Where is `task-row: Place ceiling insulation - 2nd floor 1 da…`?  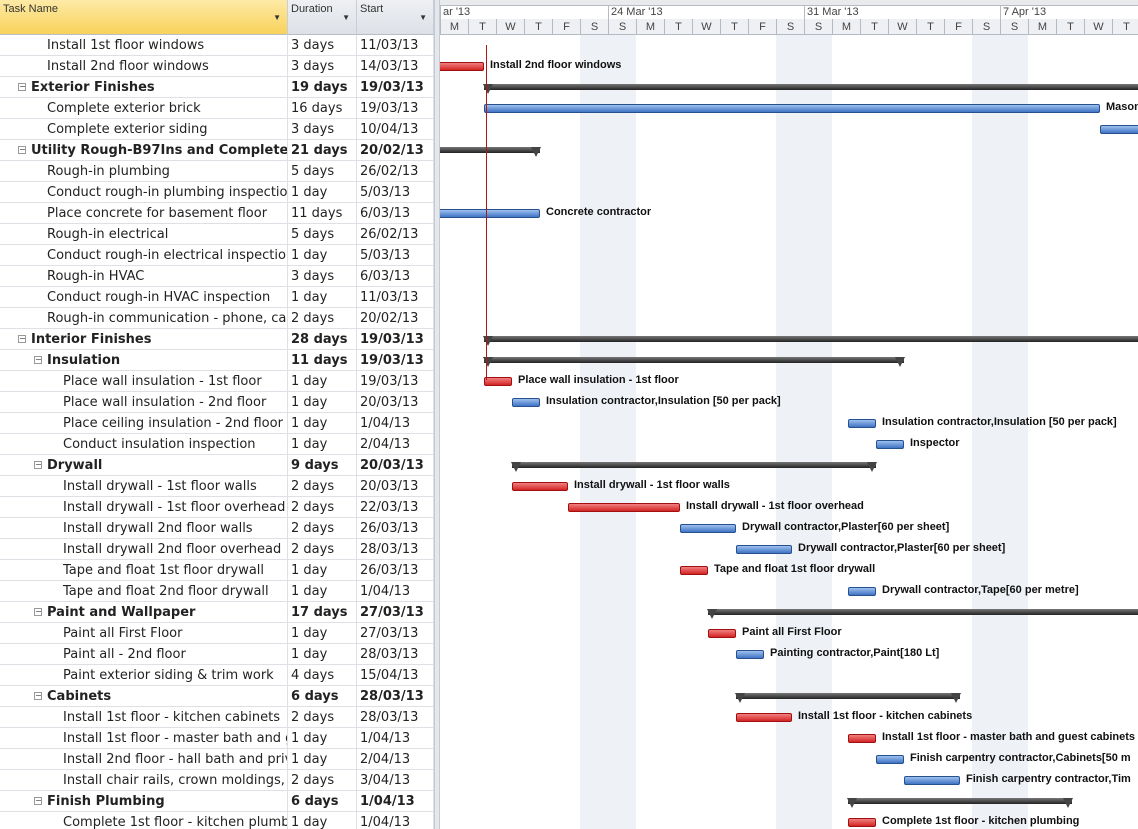 task-row: Place ceiling insulation - 2nd floor 1 da… is located at coordinates (217, 423).